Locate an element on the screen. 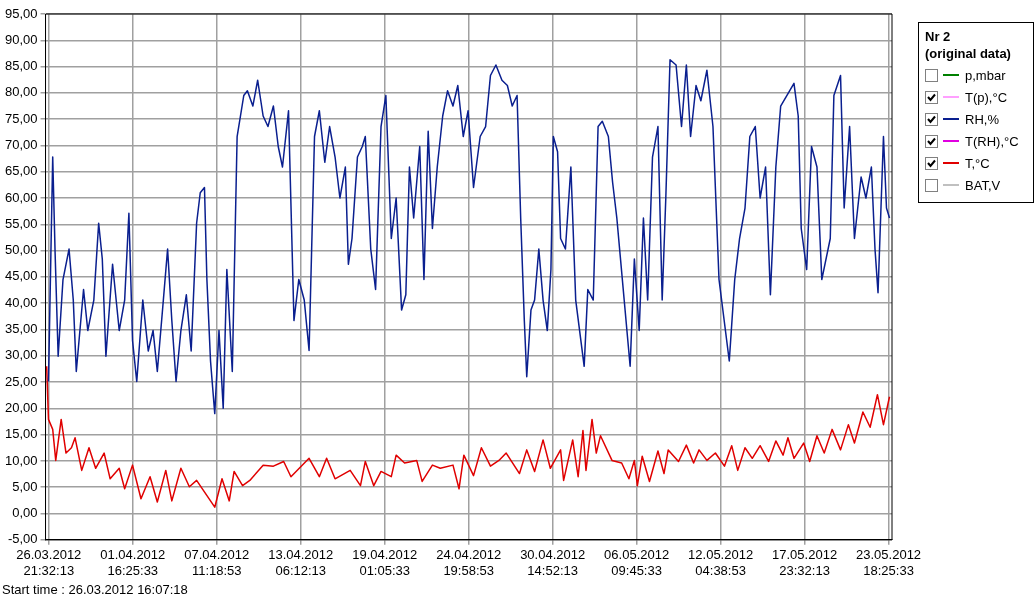 The height and width of the screenshot is (601, 1036). y-tick-label: 75,00 is located at coordinates (21, 118).